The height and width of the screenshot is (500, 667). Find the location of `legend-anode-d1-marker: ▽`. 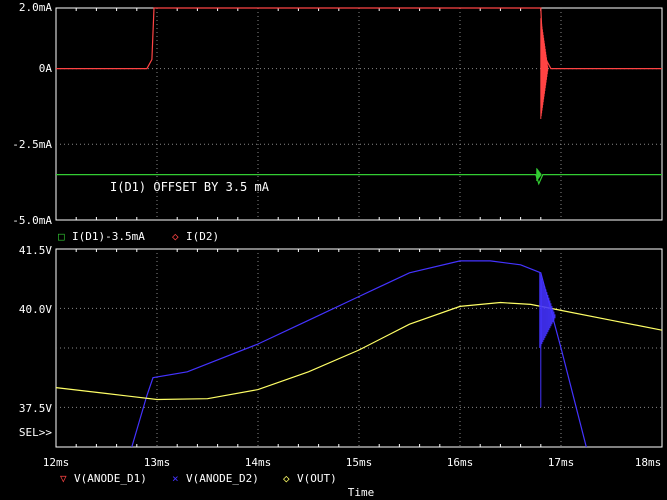

legend-anode-d1-marker: ▽ is located at coordinates (63, 478).